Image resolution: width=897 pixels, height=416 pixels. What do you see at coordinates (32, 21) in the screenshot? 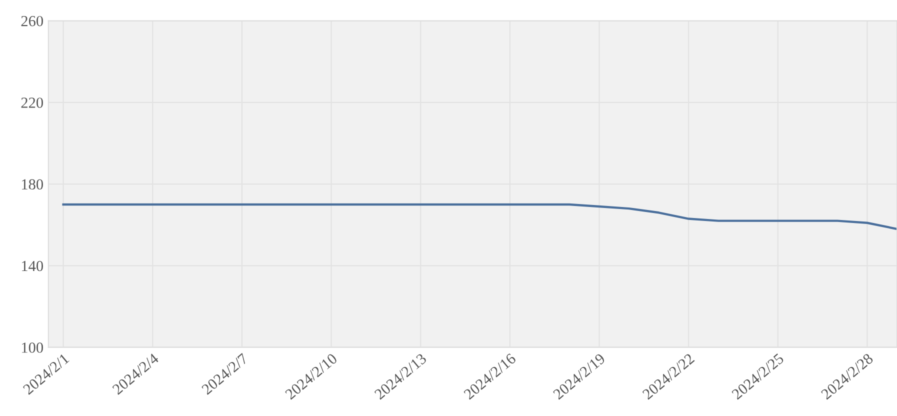
I see `y-tick-label: 260` at bounding box center [32, 21].